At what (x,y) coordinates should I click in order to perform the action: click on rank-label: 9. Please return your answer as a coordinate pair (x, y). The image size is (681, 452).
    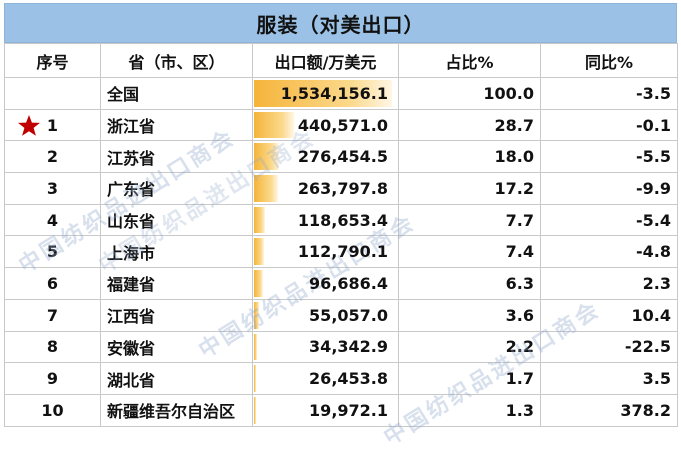
    Looking at the image, I should click on (52, 379).